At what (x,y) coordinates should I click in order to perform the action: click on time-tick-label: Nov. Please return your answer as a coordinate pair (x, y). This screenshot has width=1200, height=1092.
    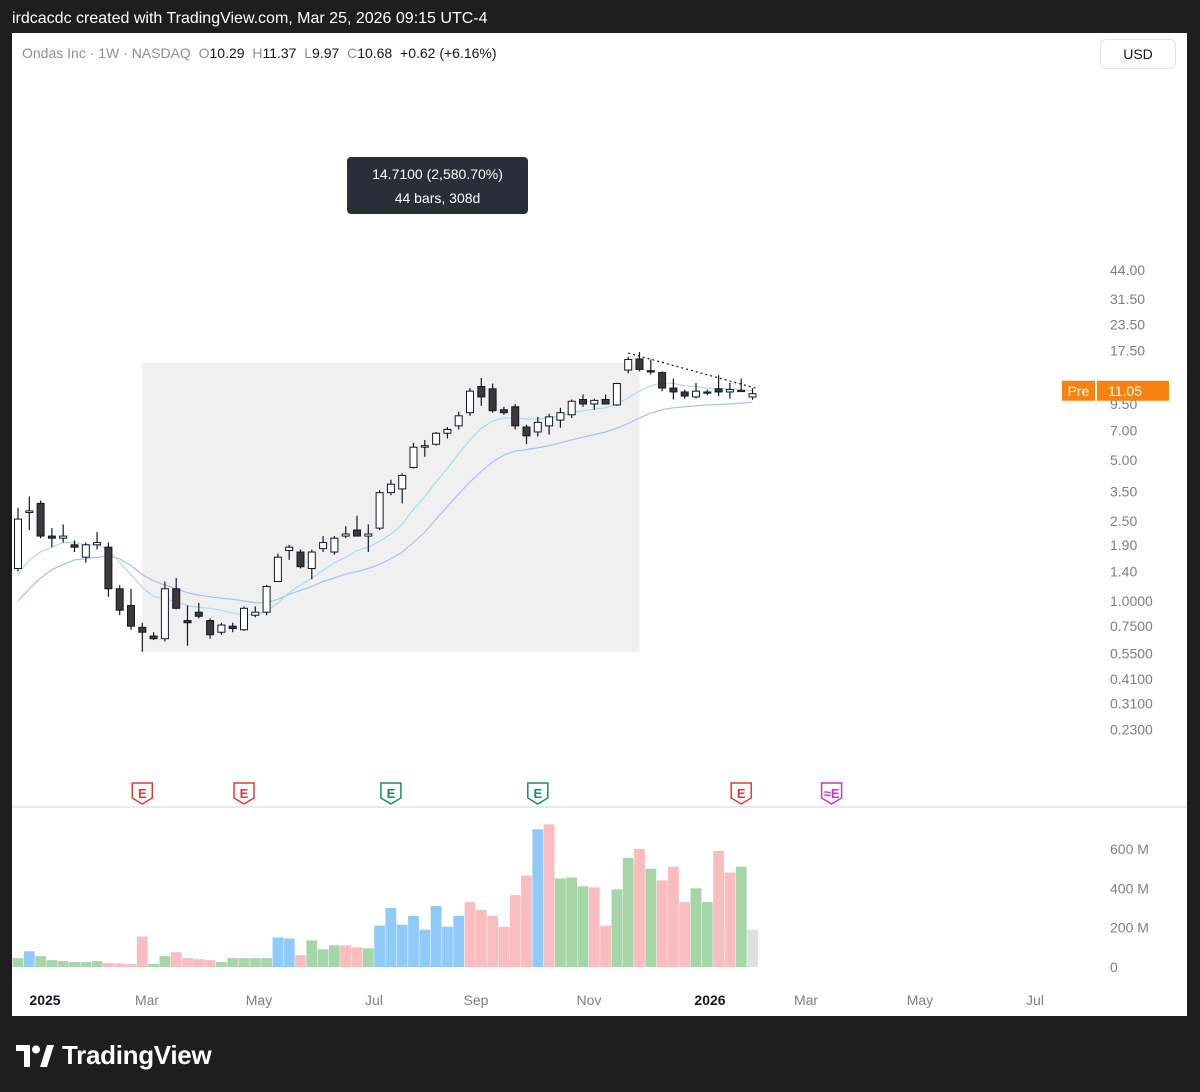
    Looking at the image, I should click on (589, 1000).